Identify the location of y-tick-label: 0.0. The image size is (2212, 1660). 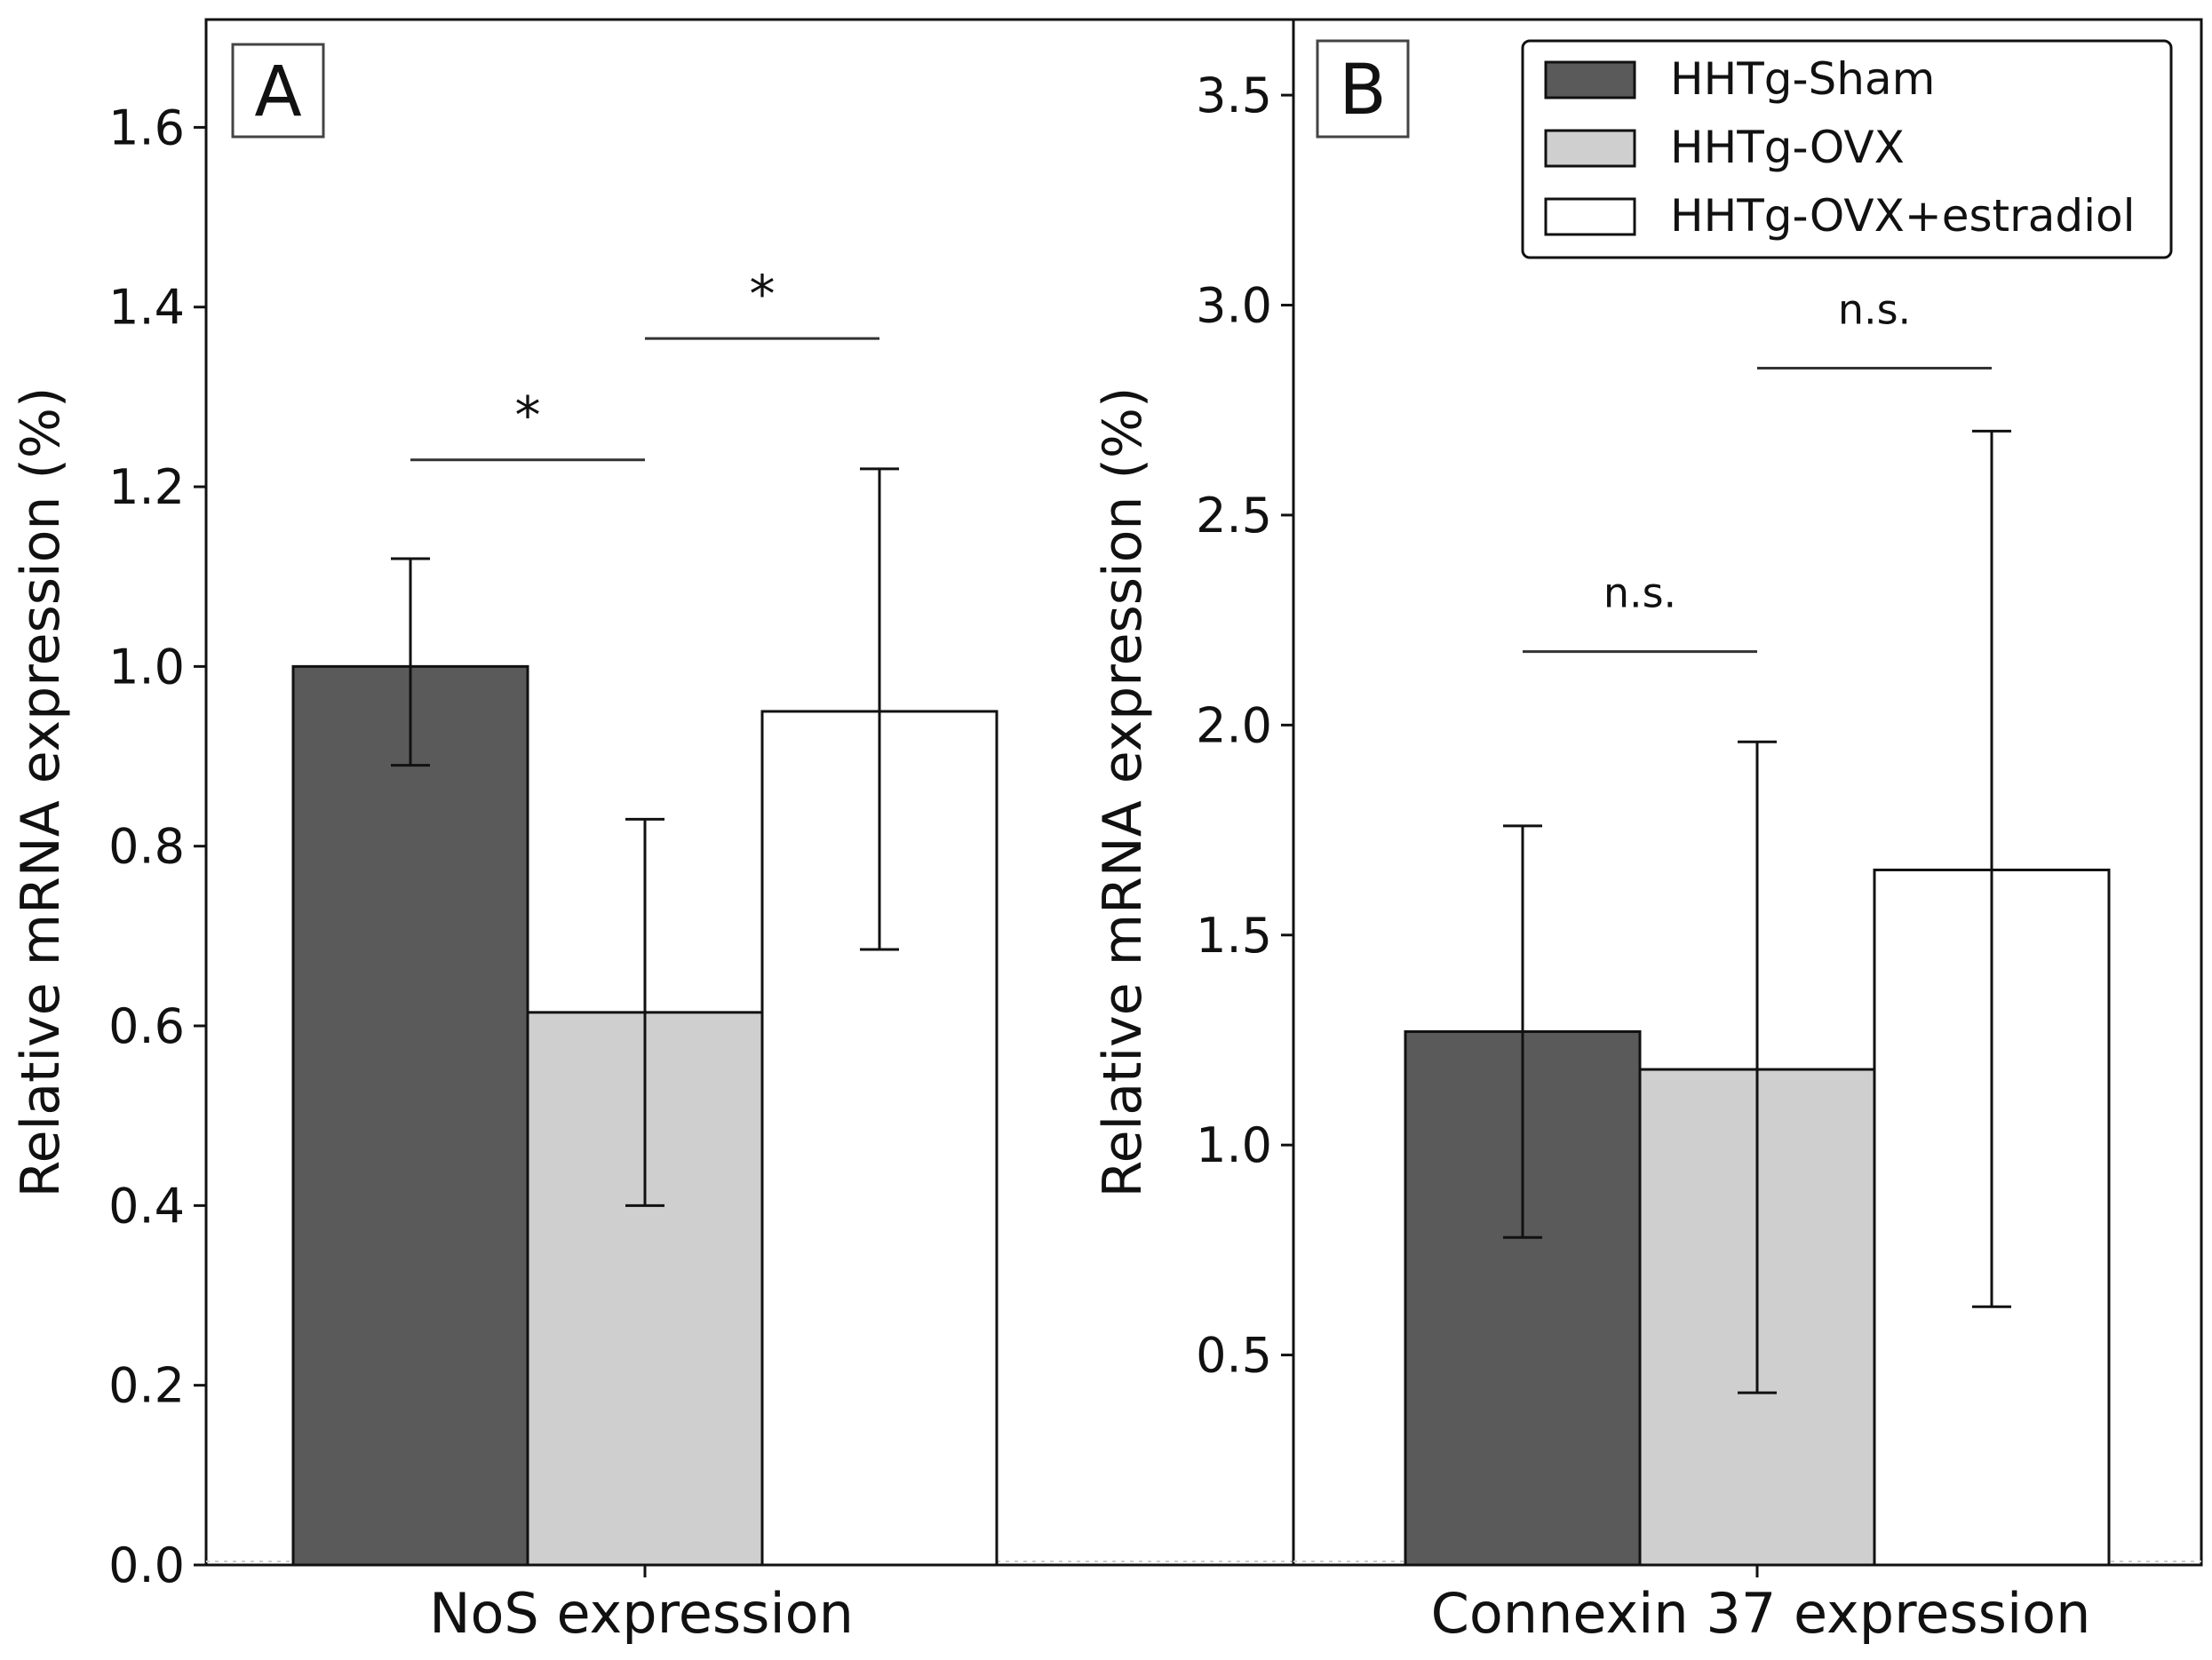
(147, 1565).